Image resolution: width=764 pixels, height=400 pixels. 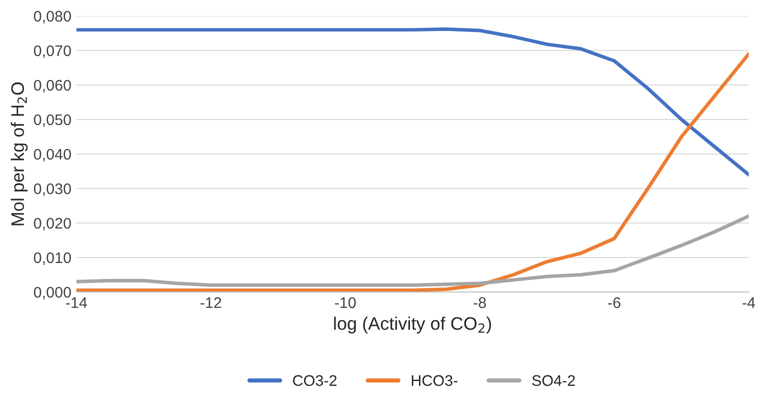 I want to click on y-tick-label: 0,030, so click(x=52, y=189).